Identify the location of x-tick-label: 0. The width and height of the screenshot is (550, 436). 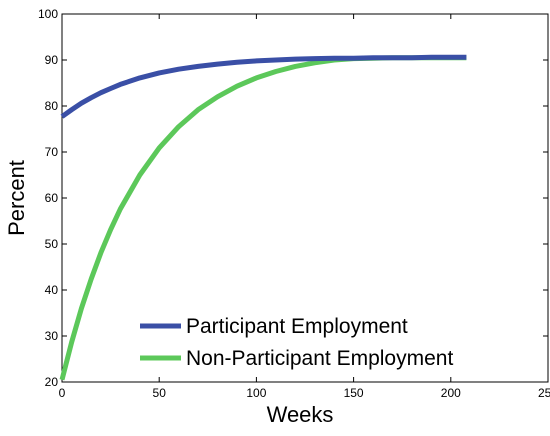
(62, 393).